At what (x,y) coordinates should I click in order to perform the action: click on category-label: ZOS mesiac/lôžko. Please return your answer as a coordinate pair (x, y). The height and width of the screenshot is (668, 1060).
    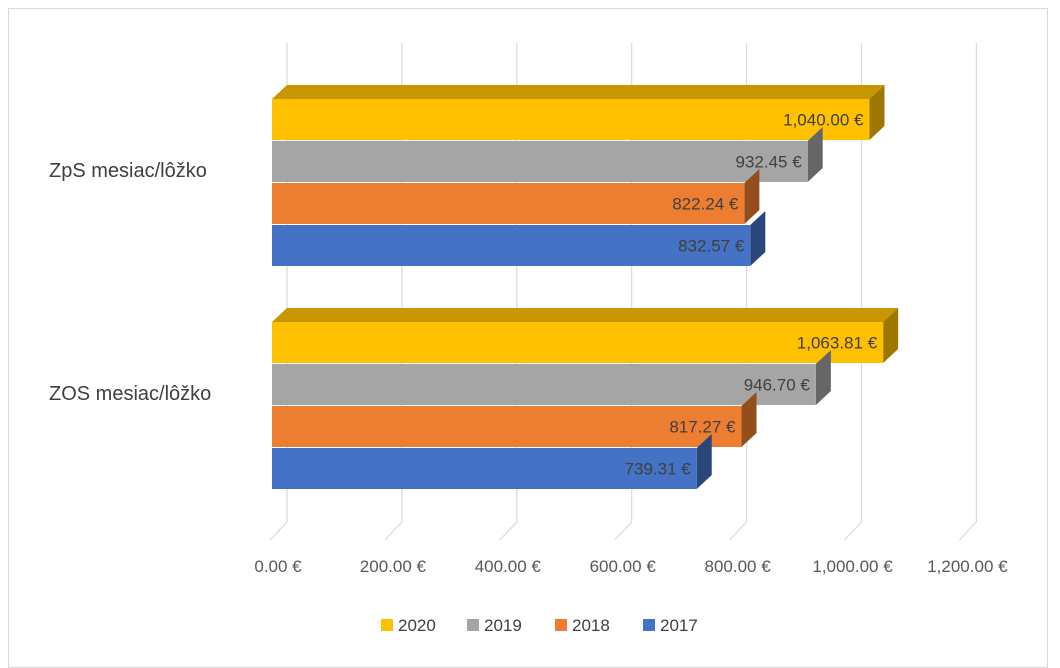
    Looking at the image, I should click on (130, 394).